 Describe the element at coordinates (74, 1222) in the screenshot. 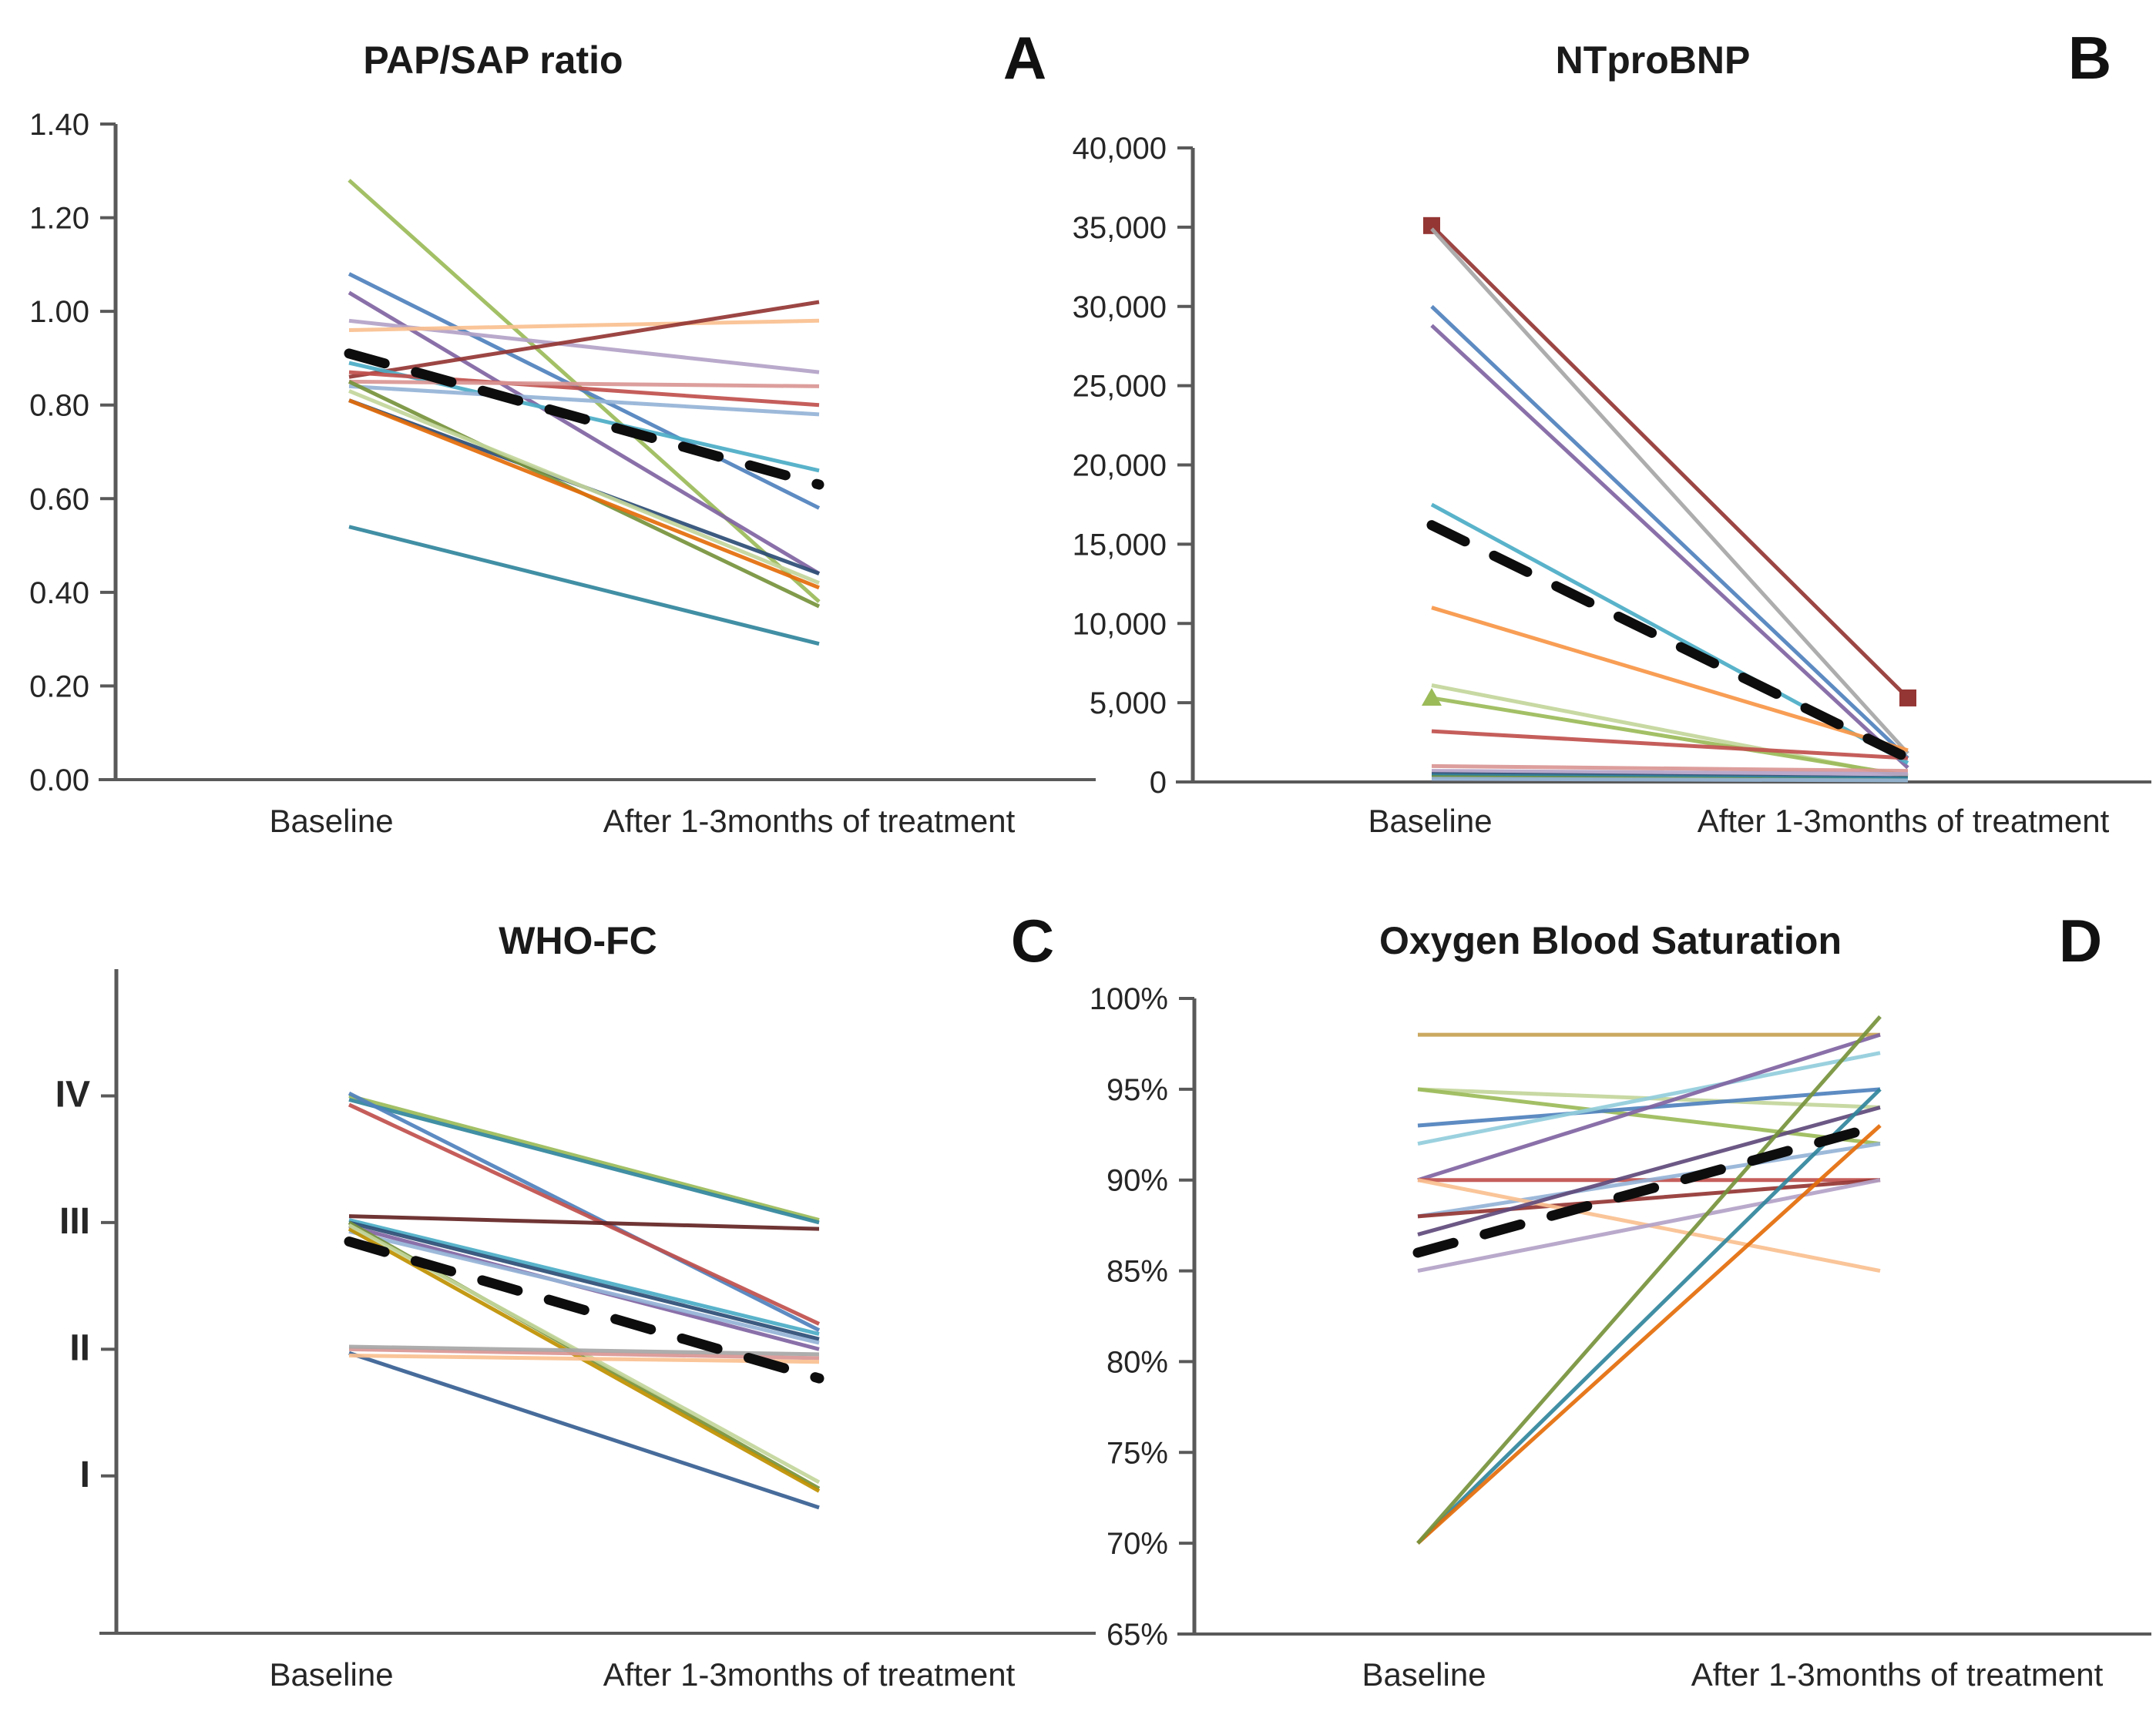

I see `y-tick-label: III` at that location.